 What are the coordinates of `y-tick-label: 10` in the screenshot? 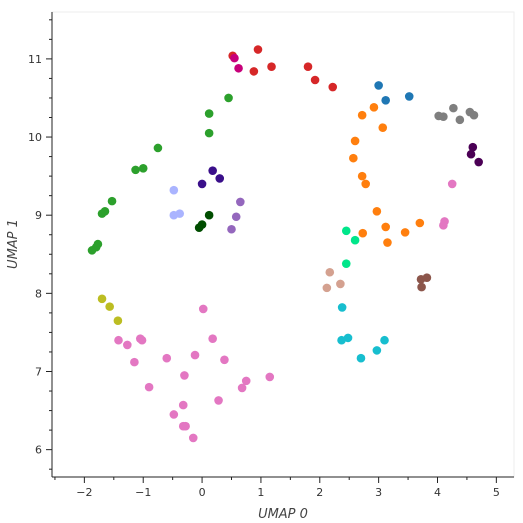 It's located at (35, 137).